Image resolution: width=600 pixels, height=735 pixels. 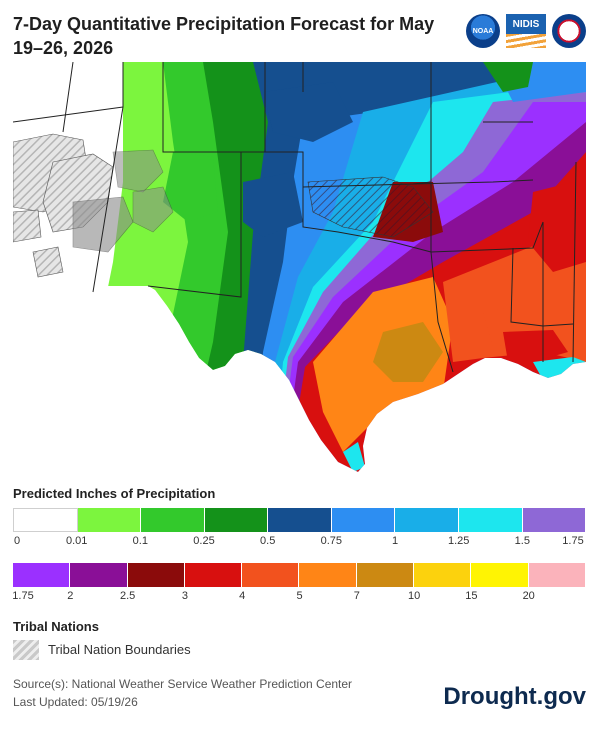 I want to click on legend-label: 3, so click(x=184, y=596).